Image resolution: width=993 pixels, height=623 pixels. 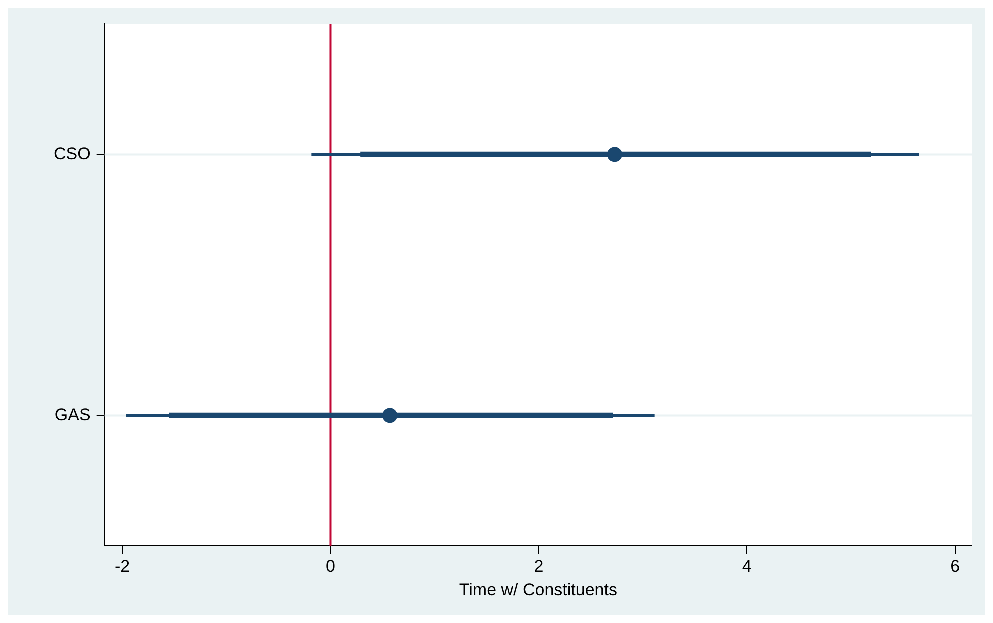 What do you see at coordinates (539, 566) in the screenshot?
I see `x-tick-label: 2` at bounding box center [539, 566].